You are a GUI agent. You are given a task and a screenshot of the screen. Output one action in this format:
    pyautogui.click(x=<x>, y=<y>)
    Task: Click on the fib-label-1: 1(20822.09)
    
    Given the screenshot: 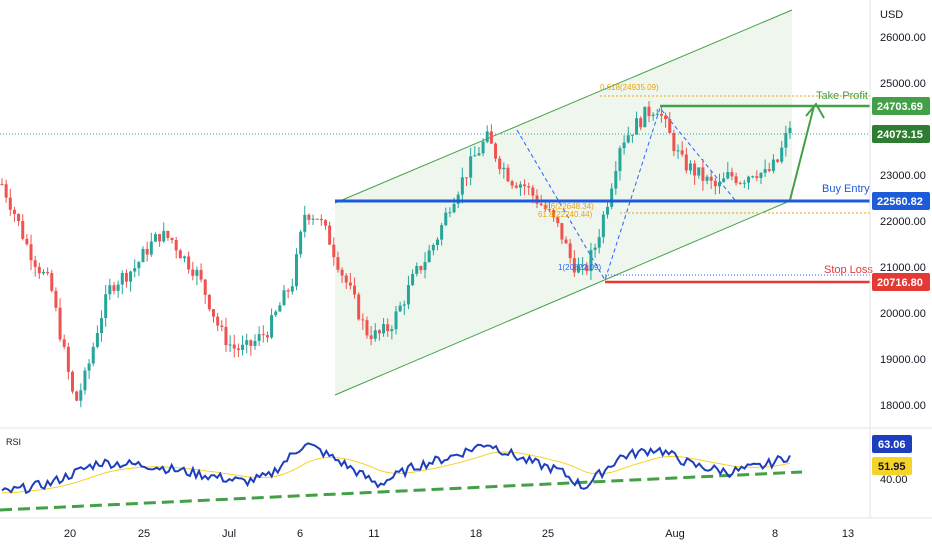 What is the action you would take?
    pyautogui.click(x=579, y=267)
    